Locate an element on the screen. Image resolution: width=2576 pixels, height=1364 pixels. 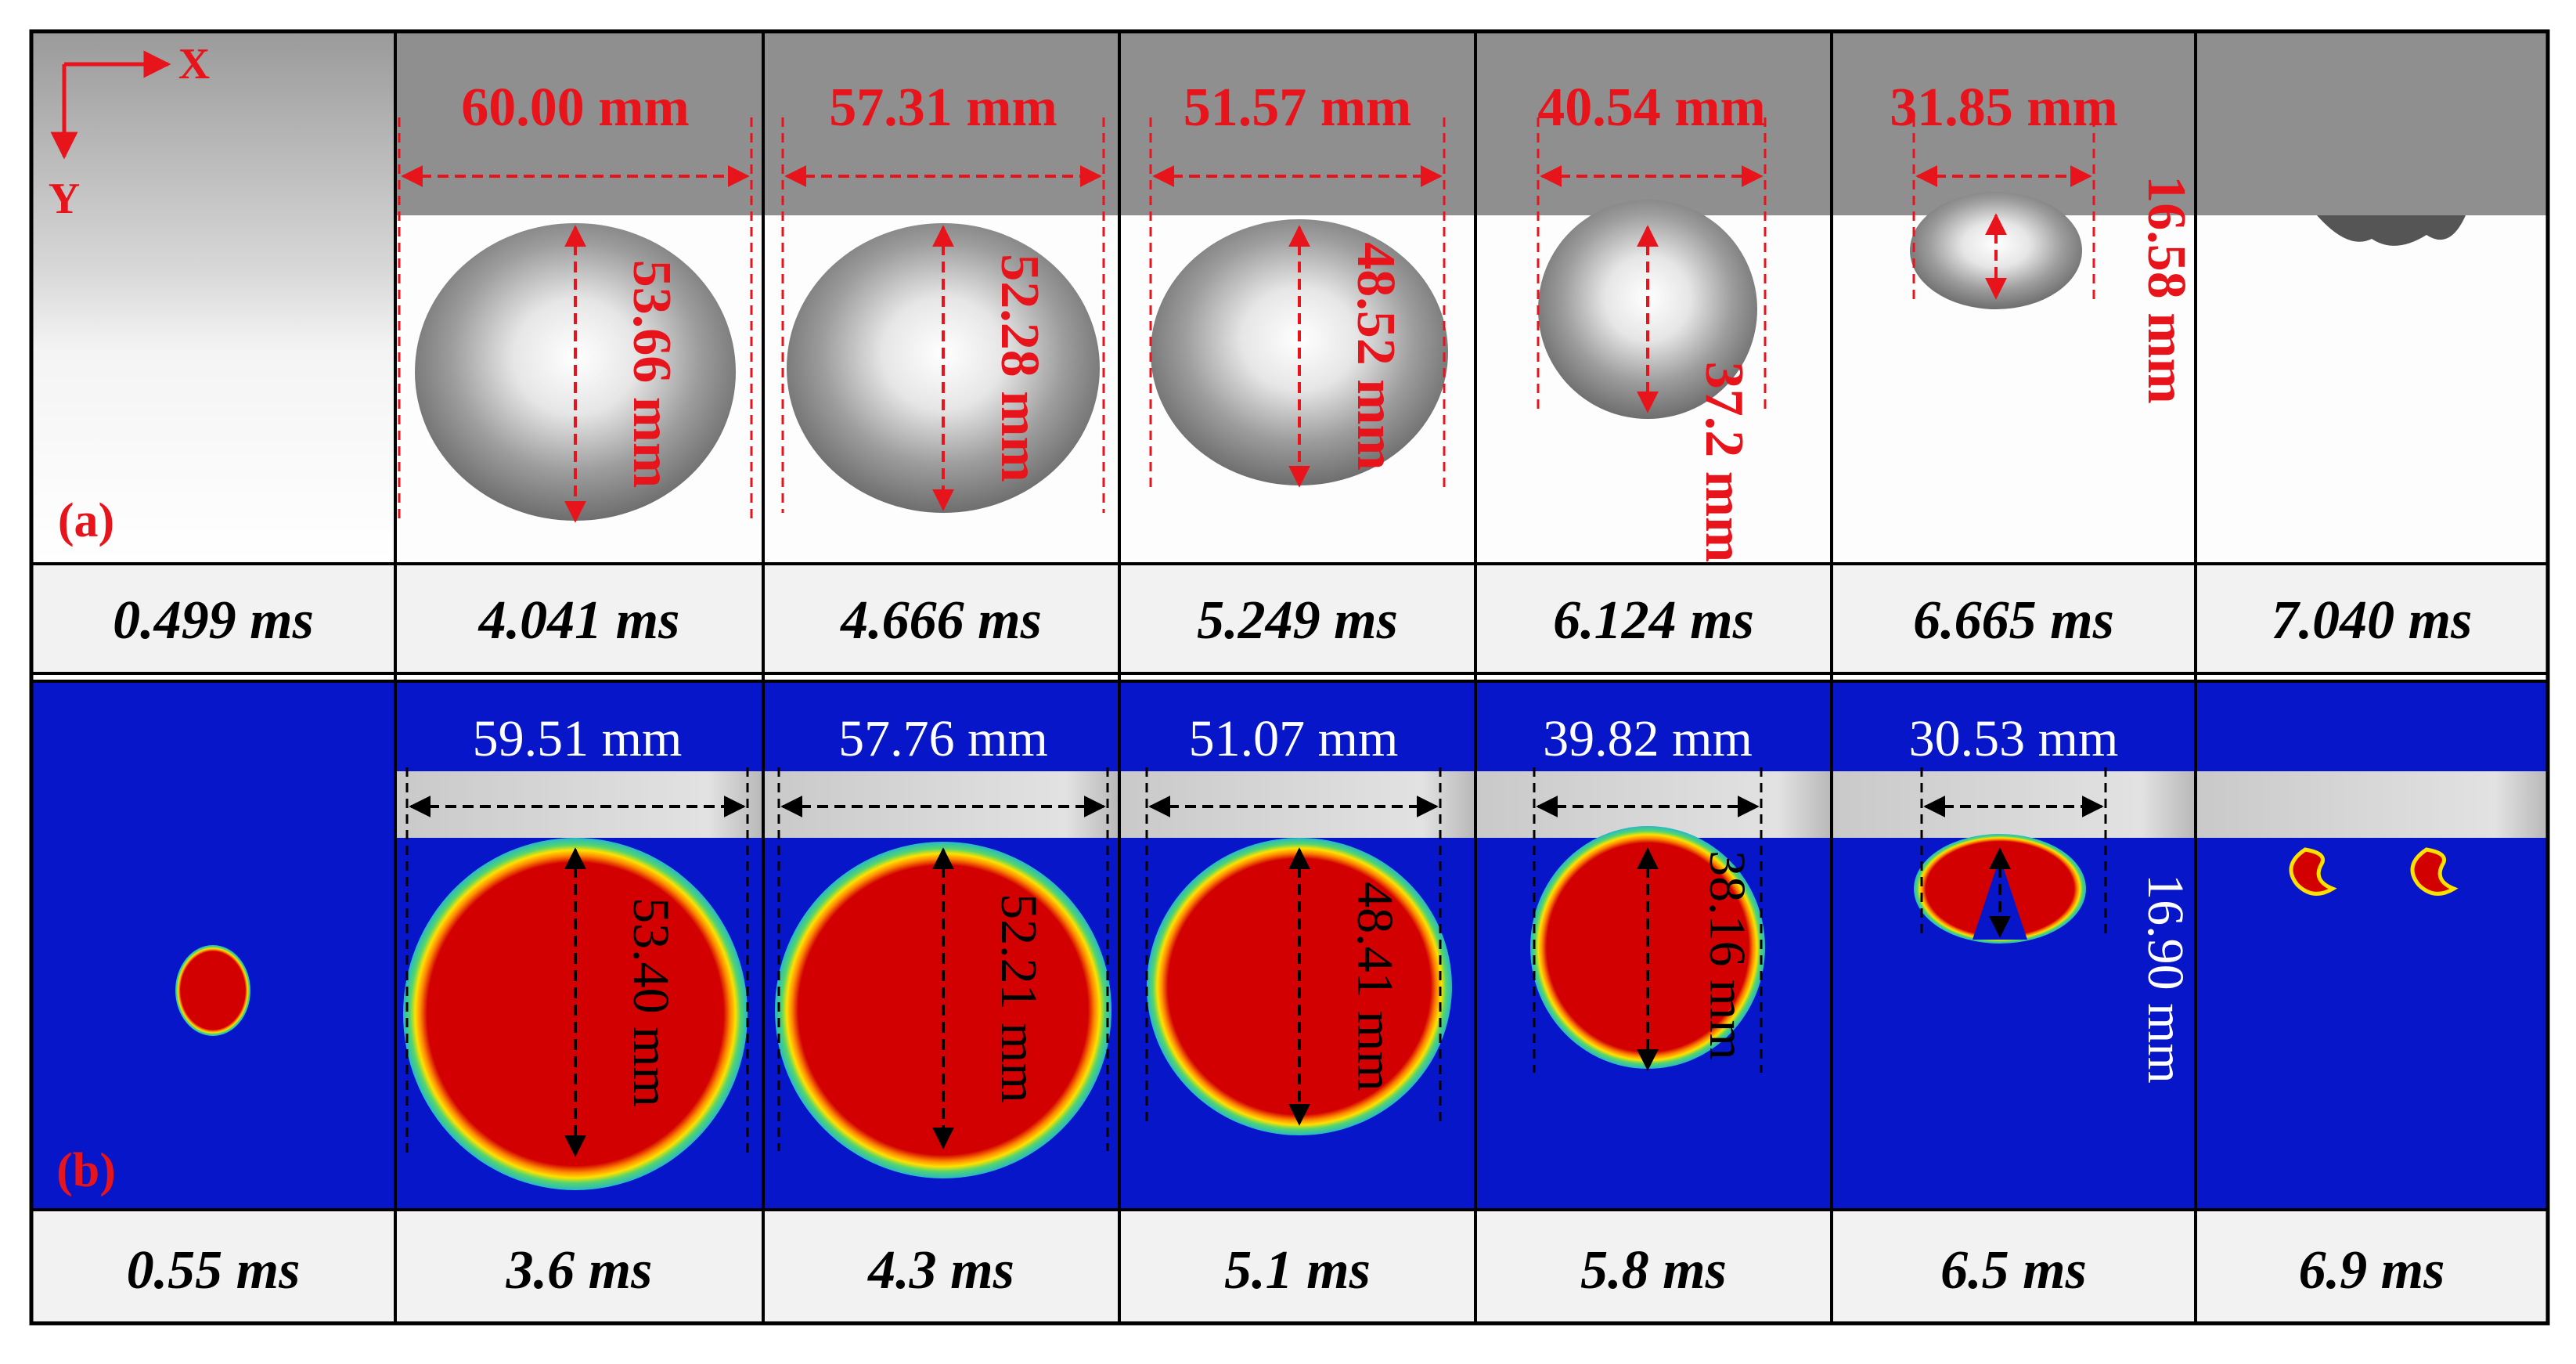
time-label: 4.3 ms is located at coordinates (940, 1270).